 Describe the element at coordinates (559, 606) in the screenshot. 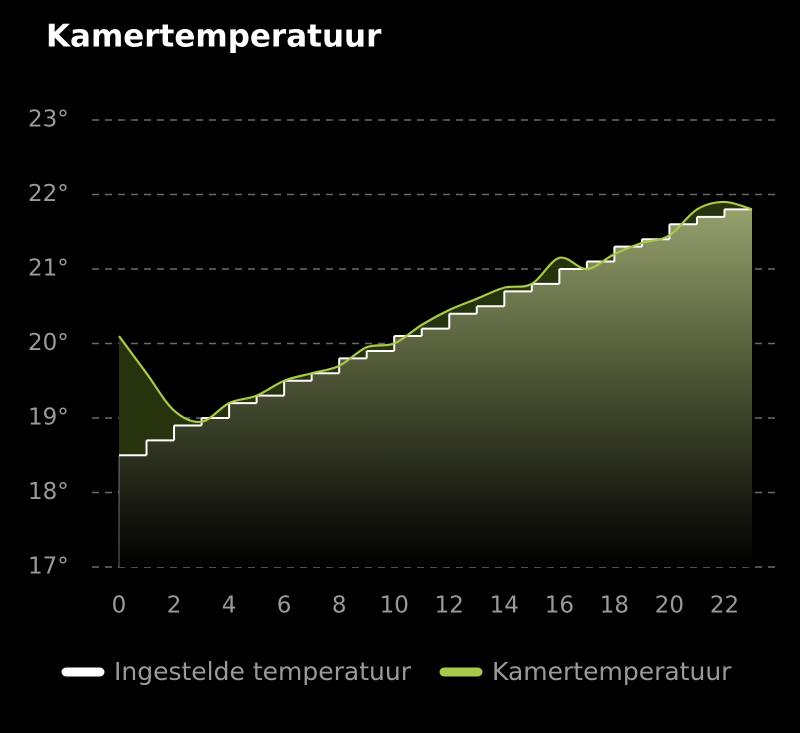

I see `x-tick-label: 16` at that location.